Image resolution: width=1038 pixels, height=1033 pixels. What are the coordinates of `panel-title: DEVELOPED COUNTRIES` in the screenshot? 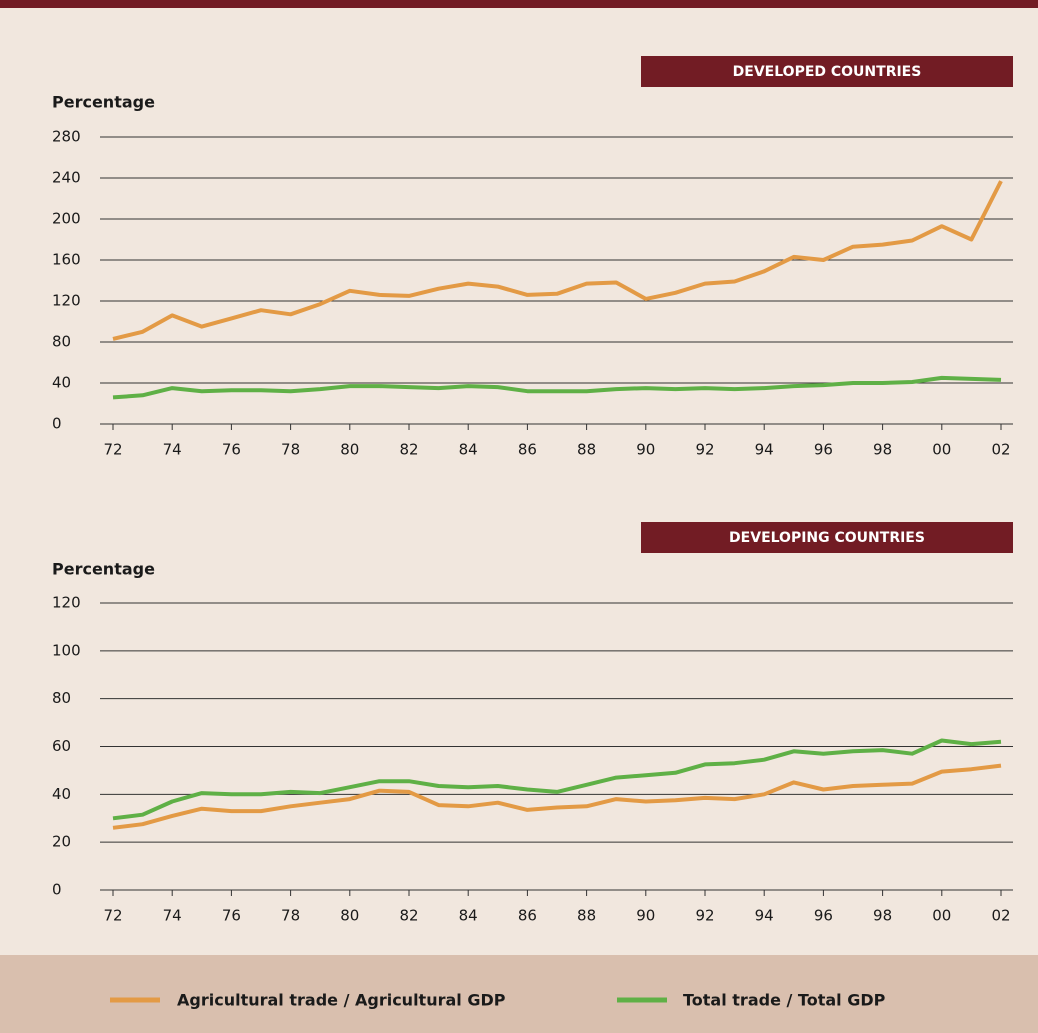 It's located at (827, 72).